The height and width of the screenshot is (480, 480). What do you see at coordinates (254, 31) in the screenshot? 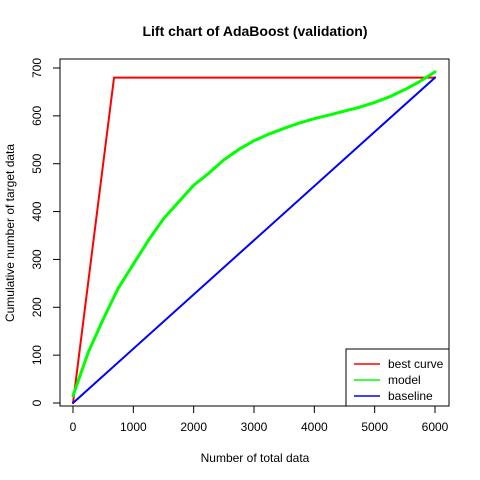
I see `chart-title: Lift chart of AdaBoost (validation)` at bounding box center [254, 31].